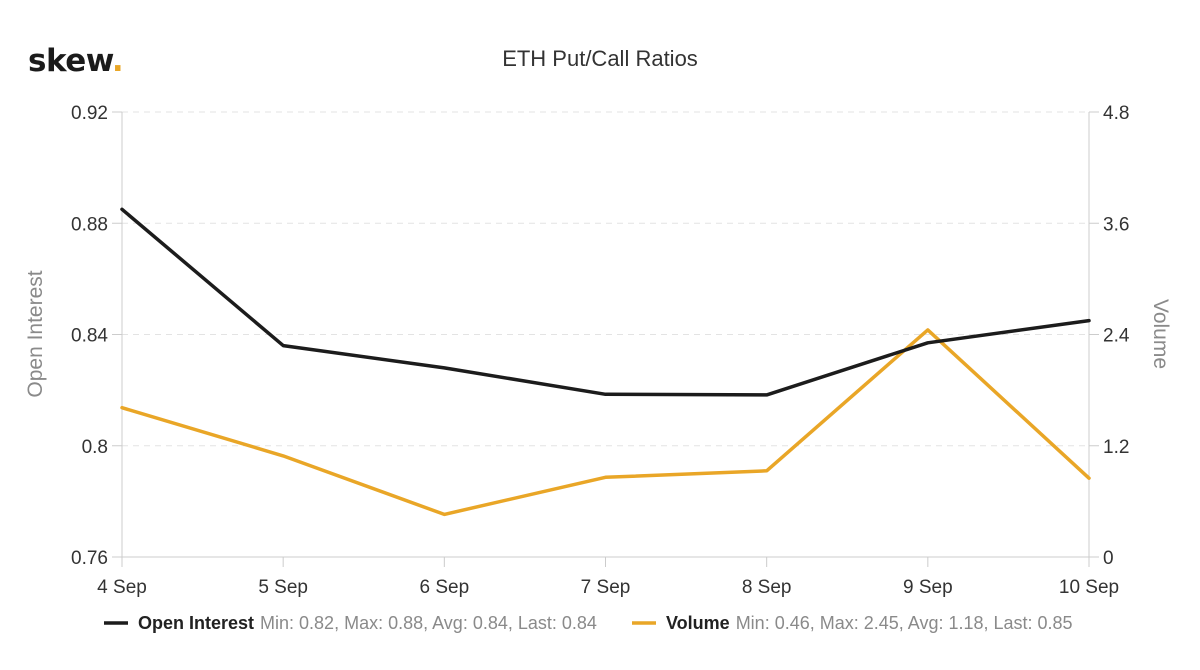 This screenshot has height=670, width=1200. I want to click on x-tick-label: 8 Sep, so click(767, 587).